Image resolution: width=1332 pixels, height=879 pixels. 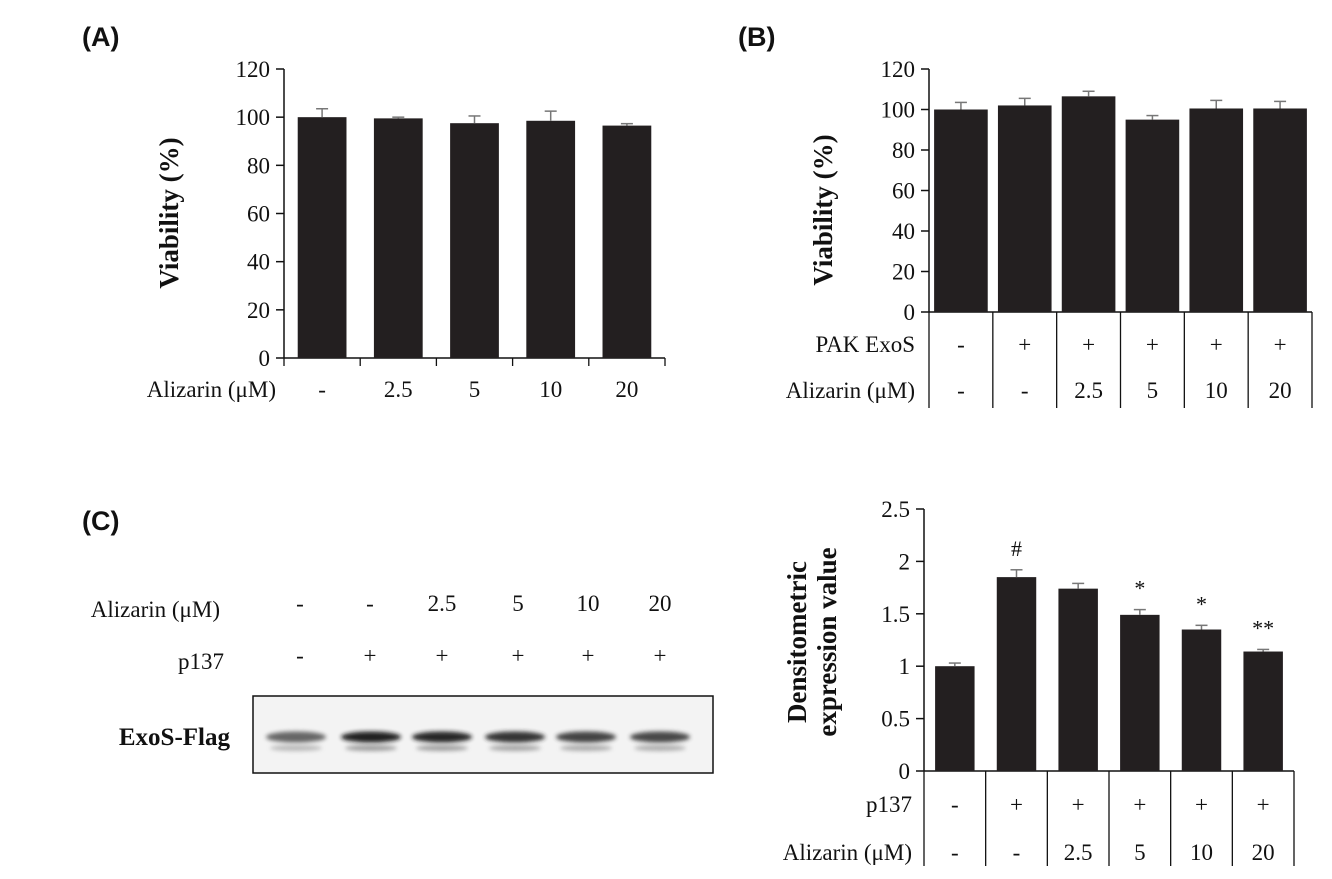 What do you see at coordinates (895, 614) in the screenshot?
I see `y-tick-label: 1.5` at bounding box center [895, 614].